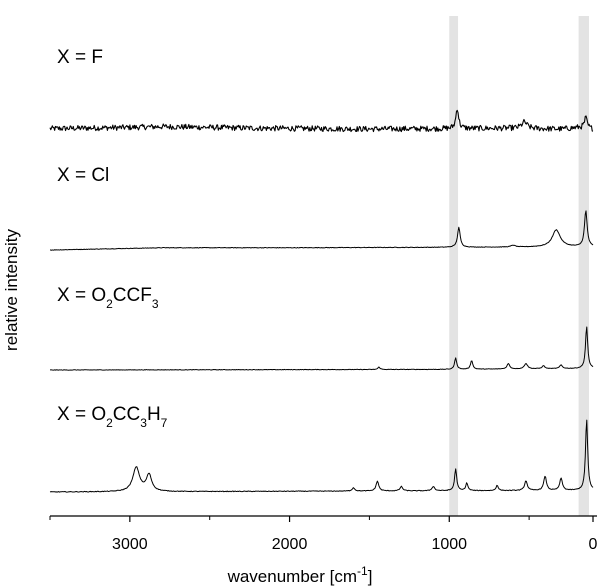 This screenshot has width=604, height=588. I want to click on y-axis-title: relative intensity, so click(11, 290).